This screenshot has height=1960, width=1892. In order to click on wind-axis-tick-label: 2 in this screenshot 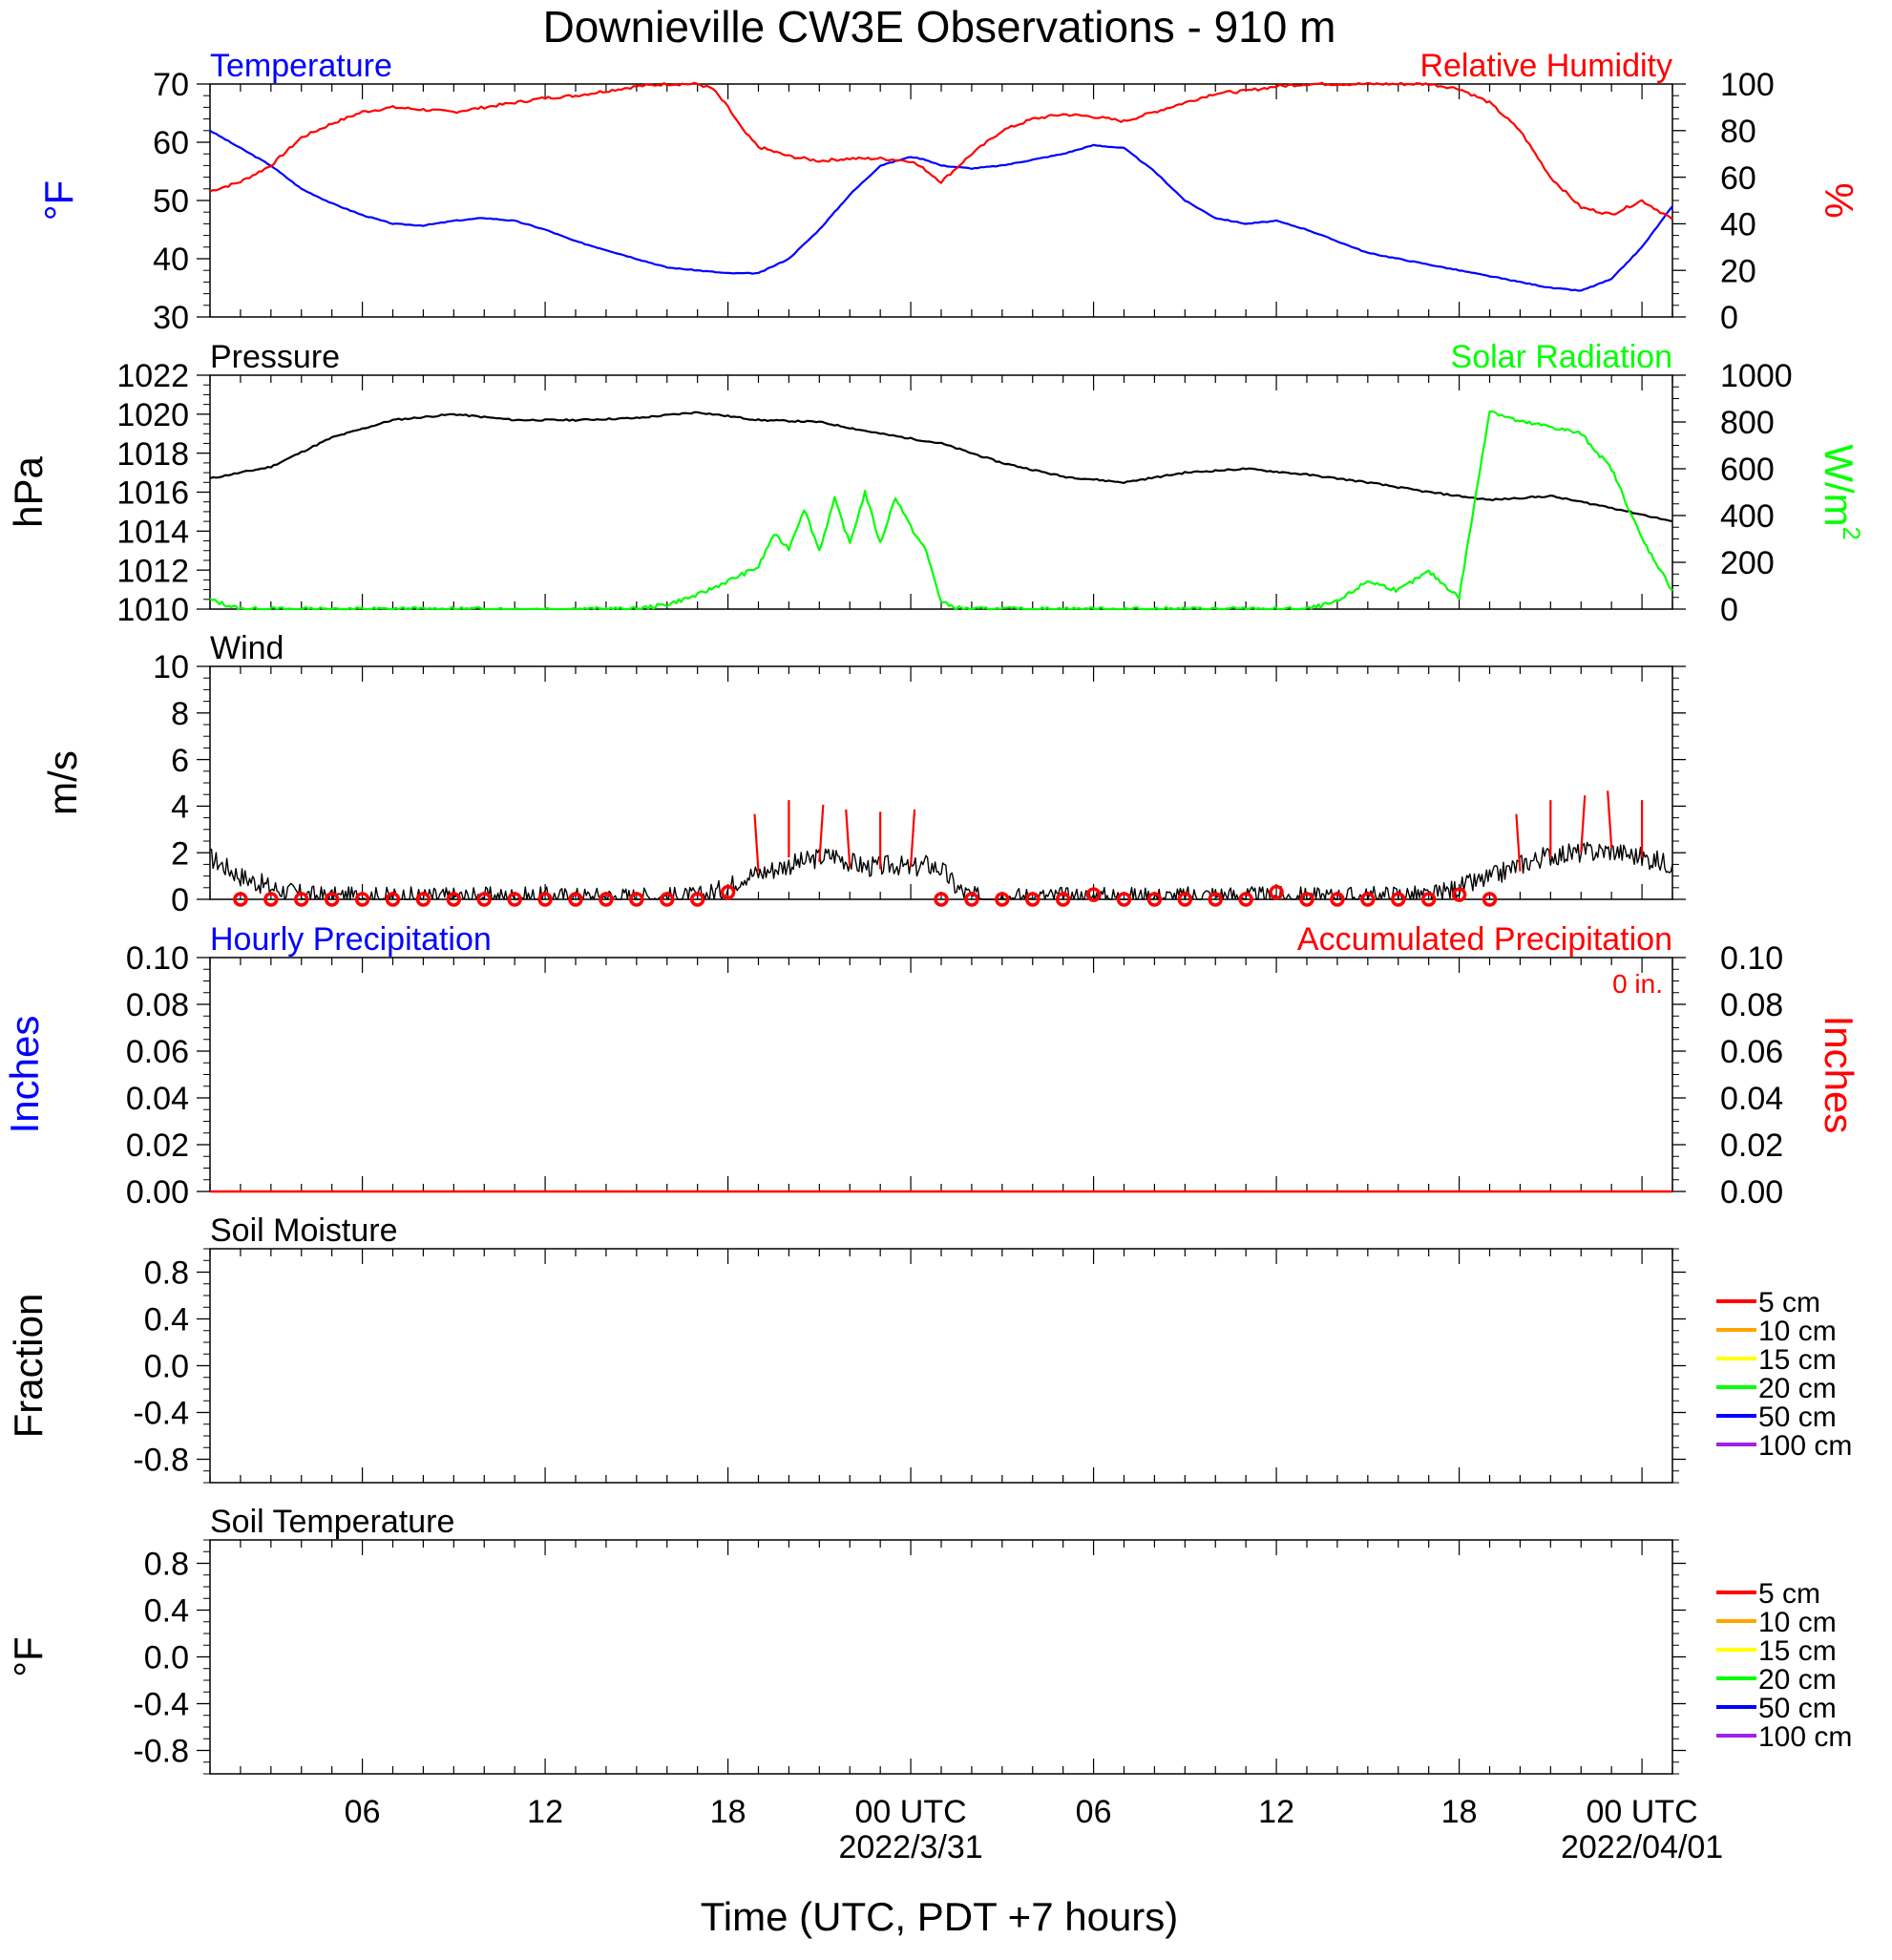, I will do `click(180, 853)`.